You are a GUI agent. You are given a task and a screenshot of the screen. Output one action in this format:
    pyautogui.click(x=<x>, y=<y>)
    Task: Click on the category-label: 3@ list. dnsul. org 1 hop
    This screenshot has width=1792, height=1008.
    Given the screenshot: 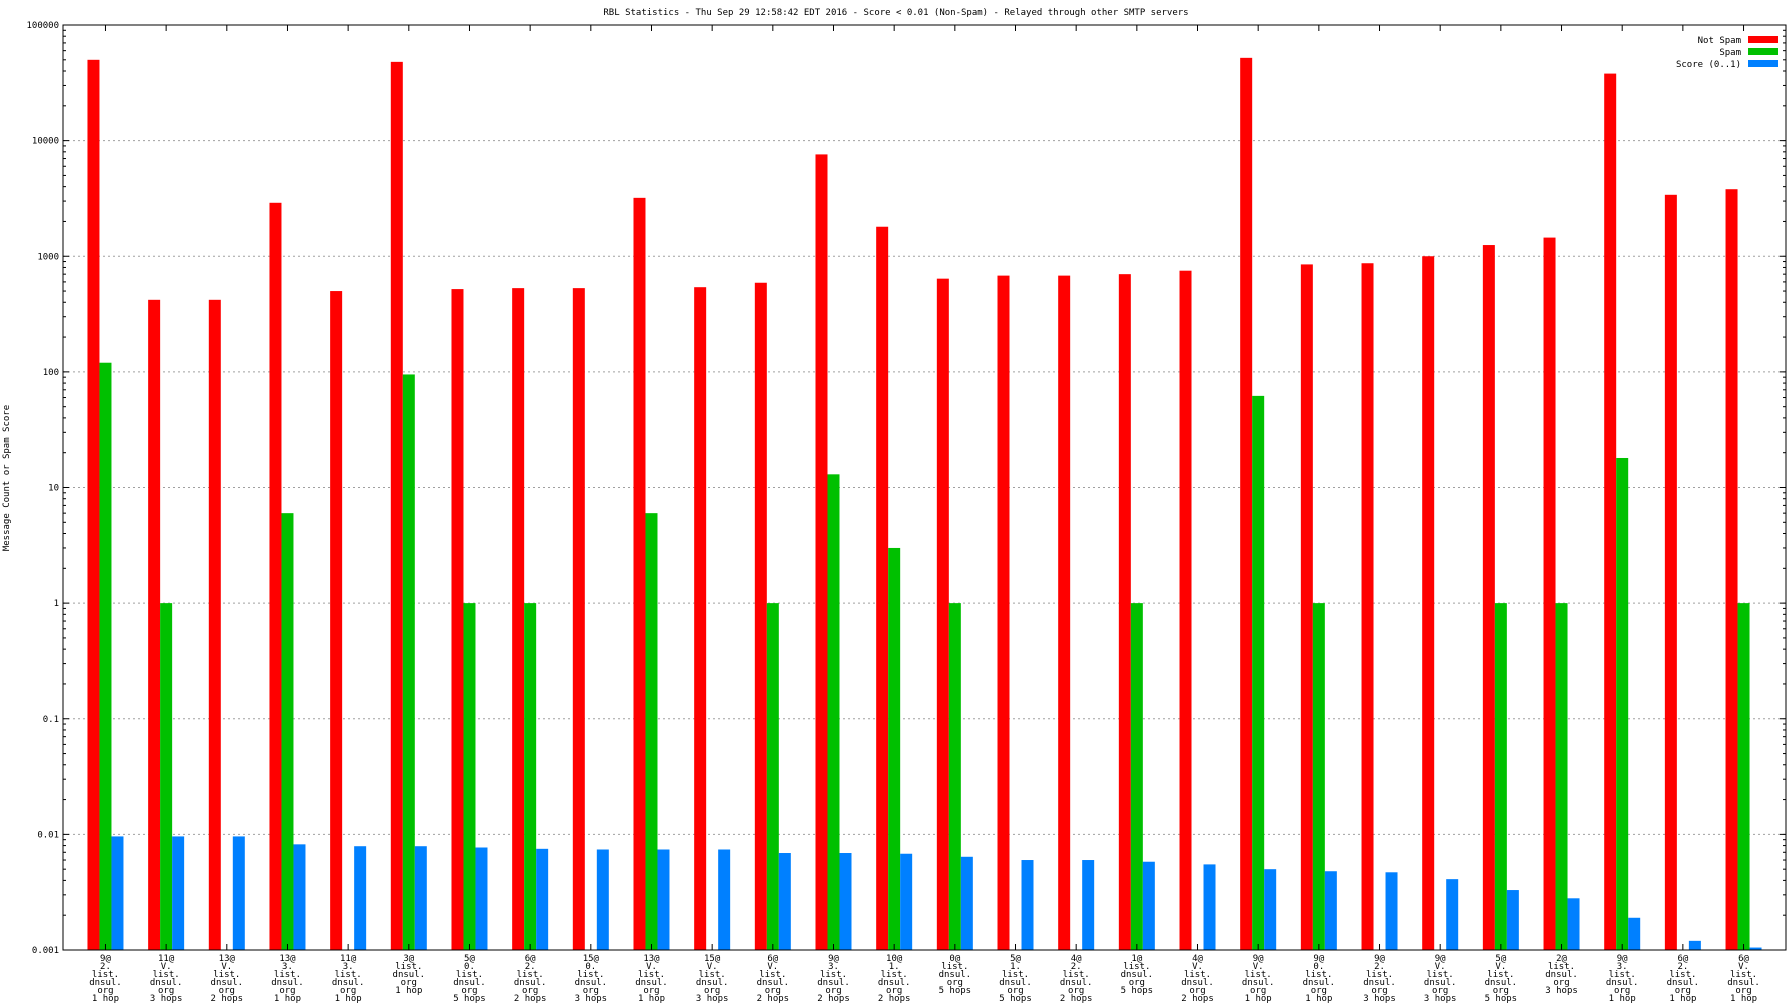 What is the action you would take?
    pyautogui.click(x=409, y=975)
    